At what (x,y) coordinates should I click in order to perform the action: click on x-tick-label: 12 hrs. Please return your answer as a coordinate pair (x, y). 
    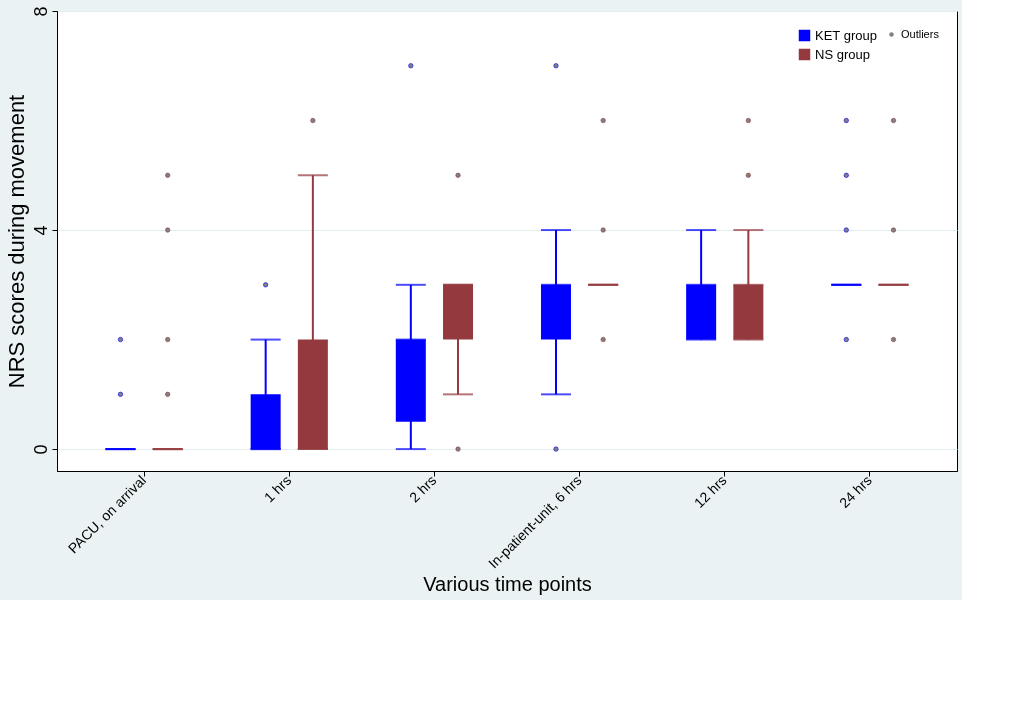
    Looking at the image, I should click on (710, 491).